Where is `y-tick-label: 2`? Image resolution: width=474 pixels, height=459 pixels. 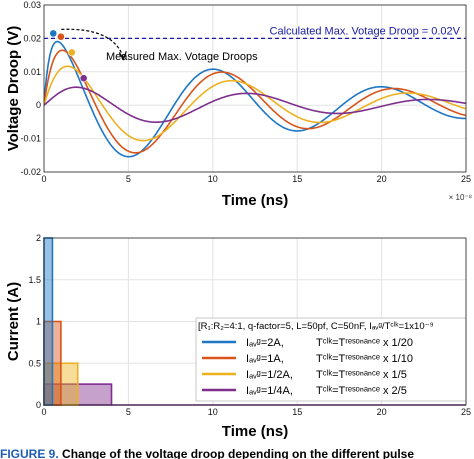
y-tick-label: 2 is located at coordinates (38, 238).